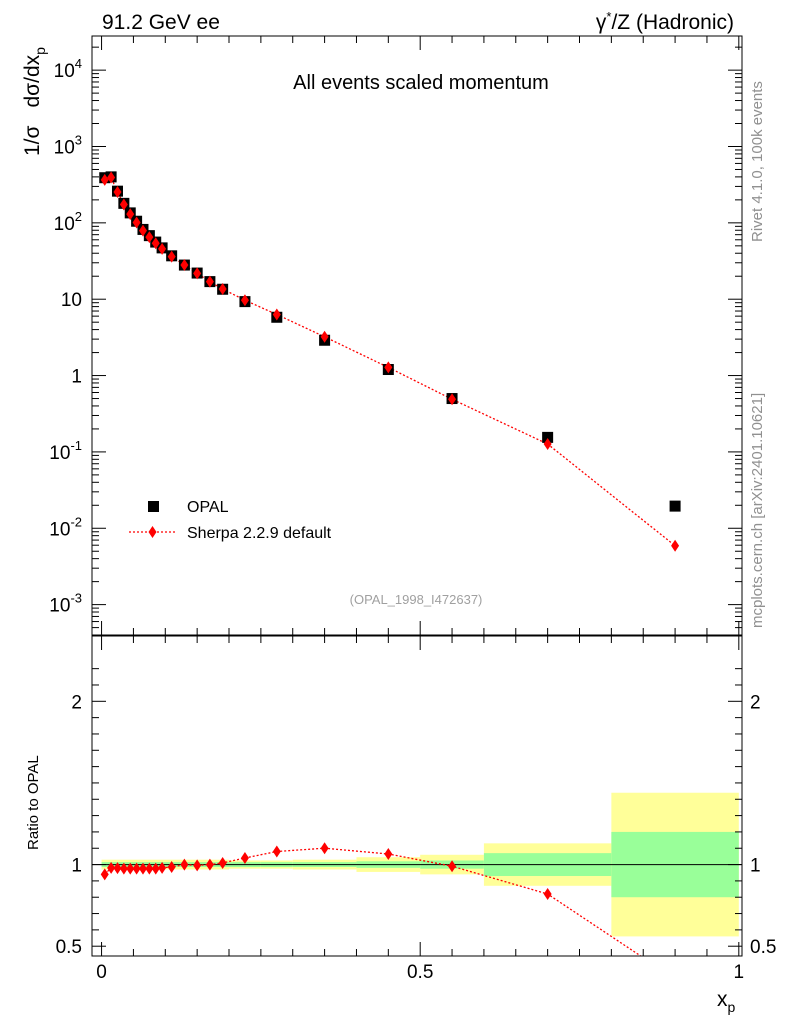 This screenshot has height=1024, width=786. I want to click on side-label-mcplots: mcplots.cern.ch [arXiv:2401.10621], so click(757, 510).